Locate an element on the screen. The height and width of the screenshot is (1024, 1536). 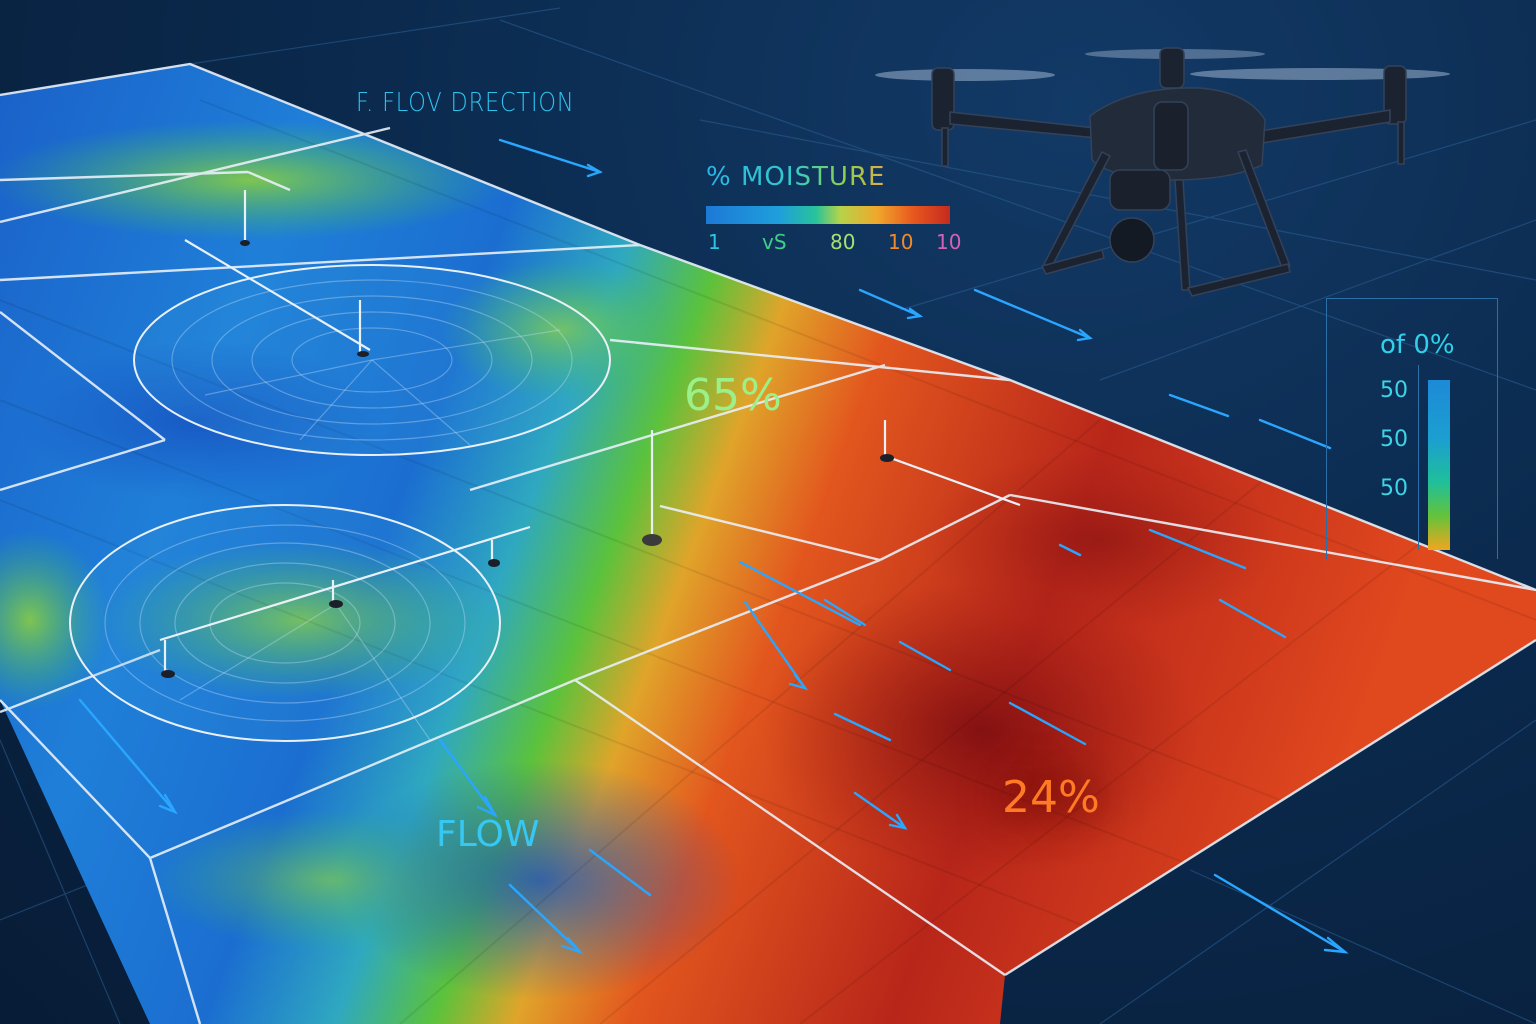
vertical-gradient-bar is located at coordinates (1439, 465).